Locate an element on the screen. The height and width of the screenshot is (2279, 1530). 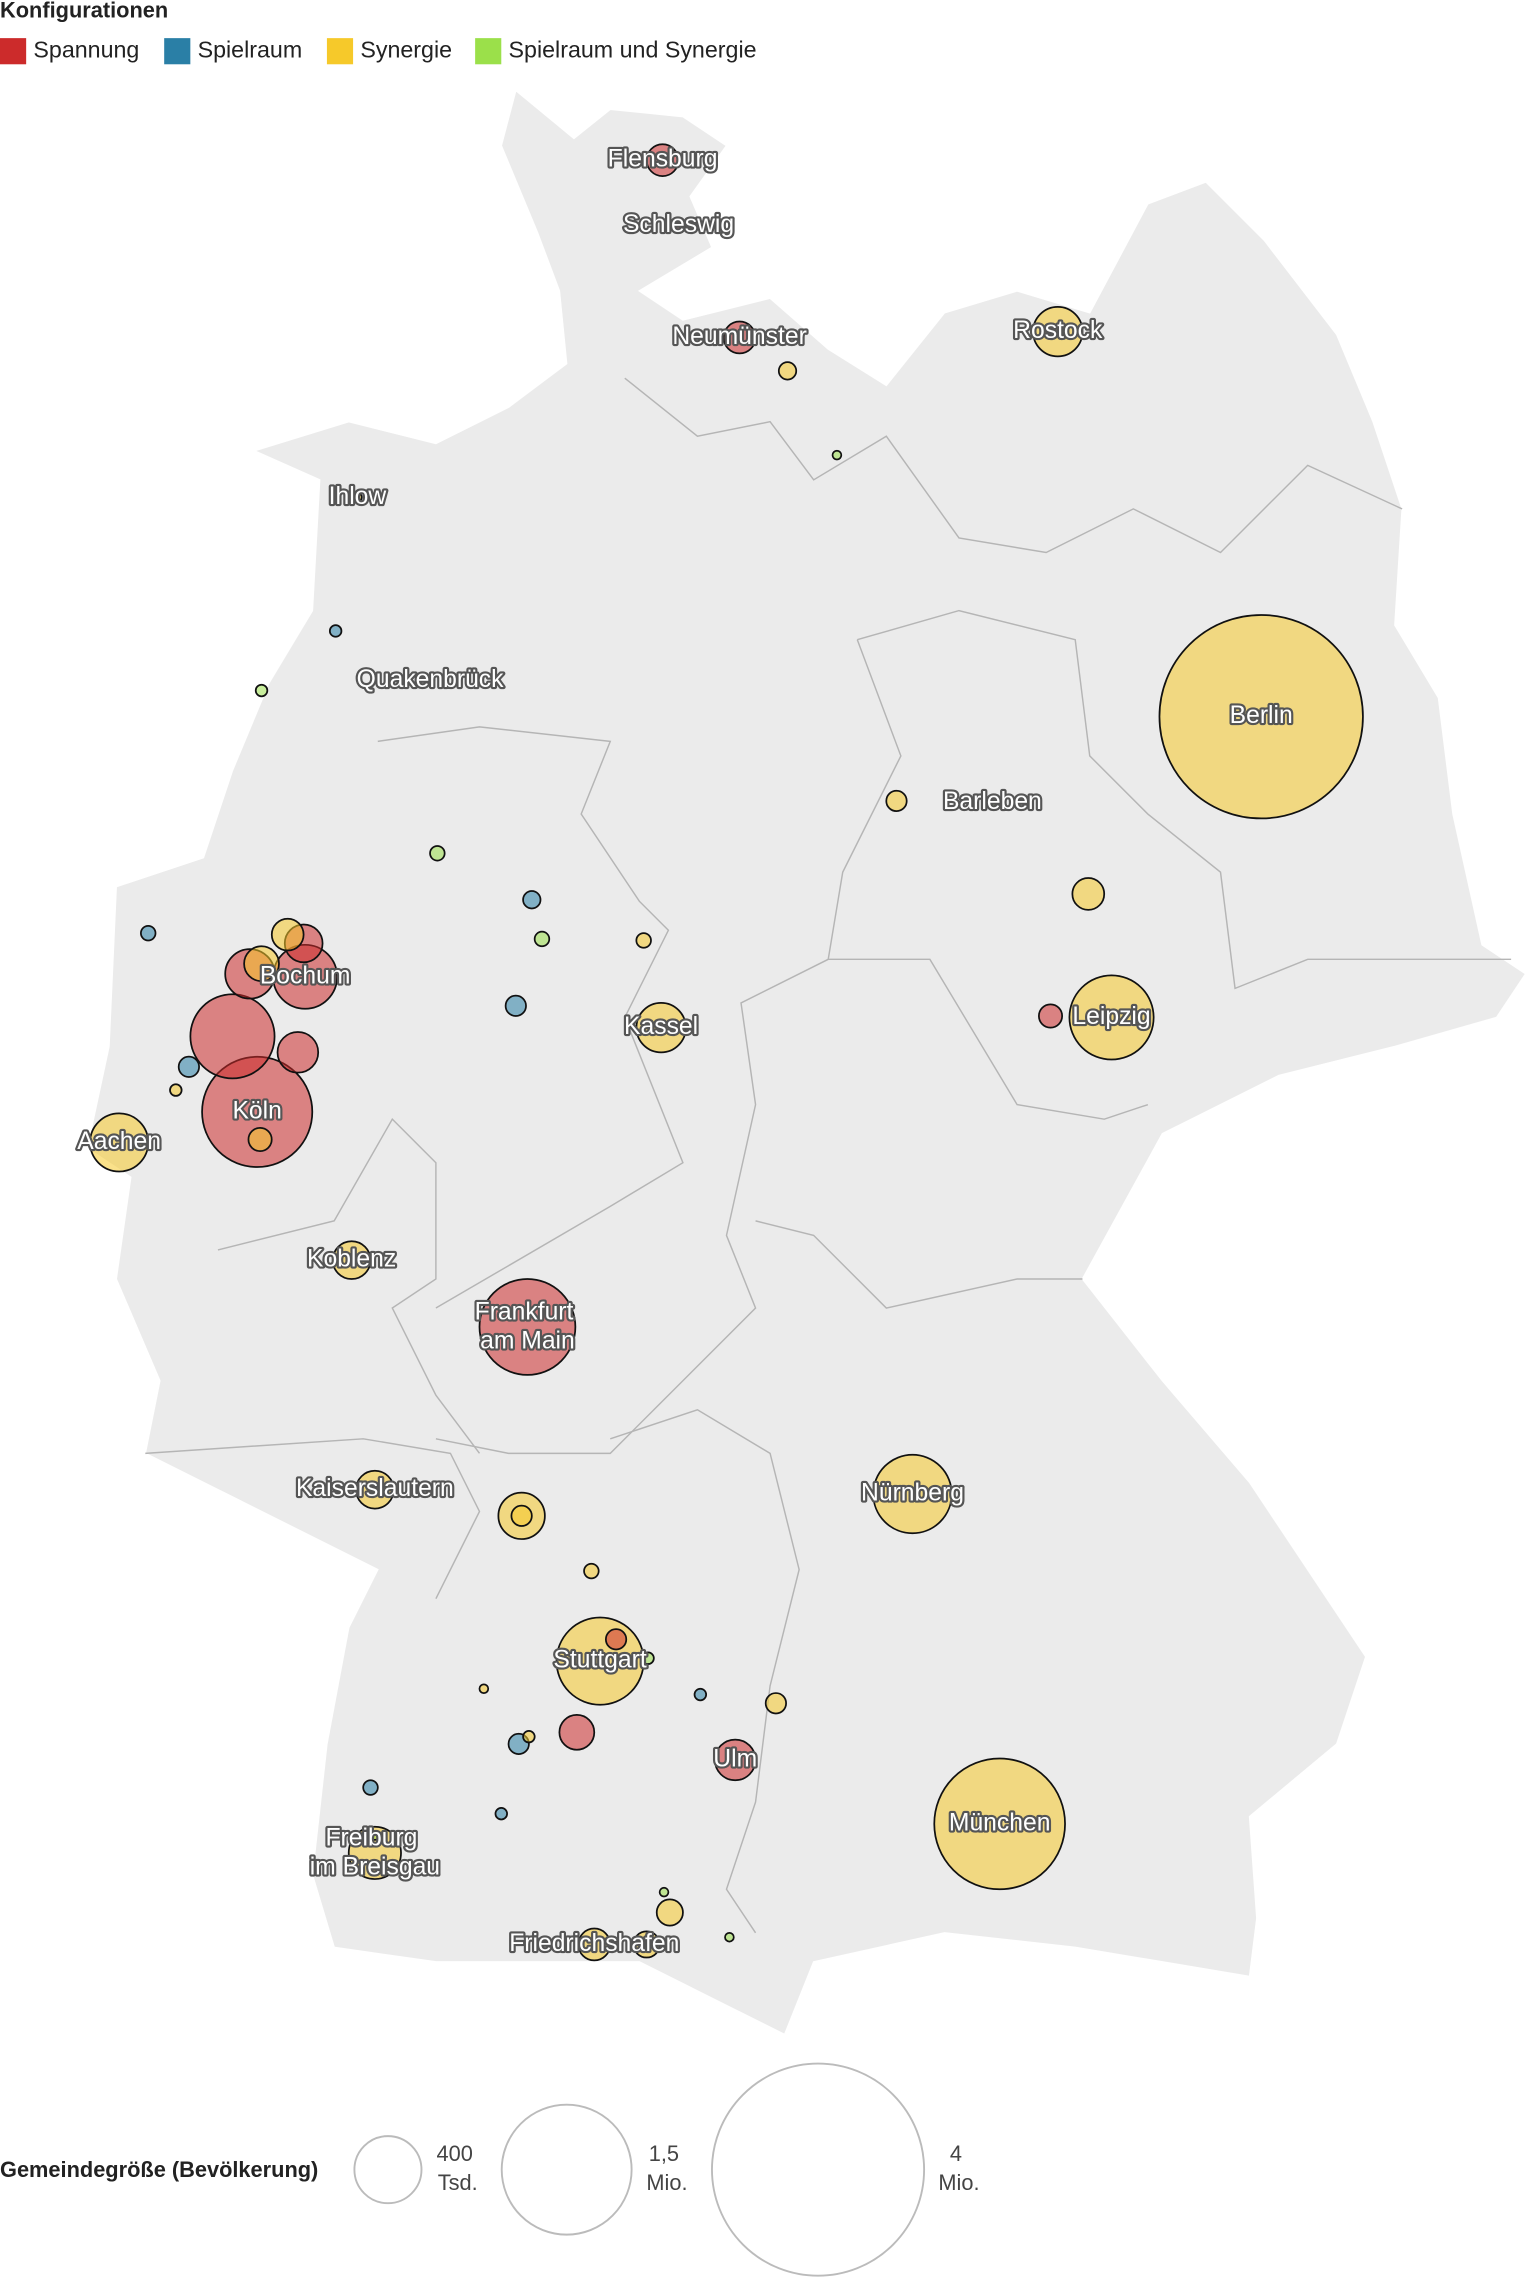
city-label: Nürnberg is located at coordinates (912, 1493).